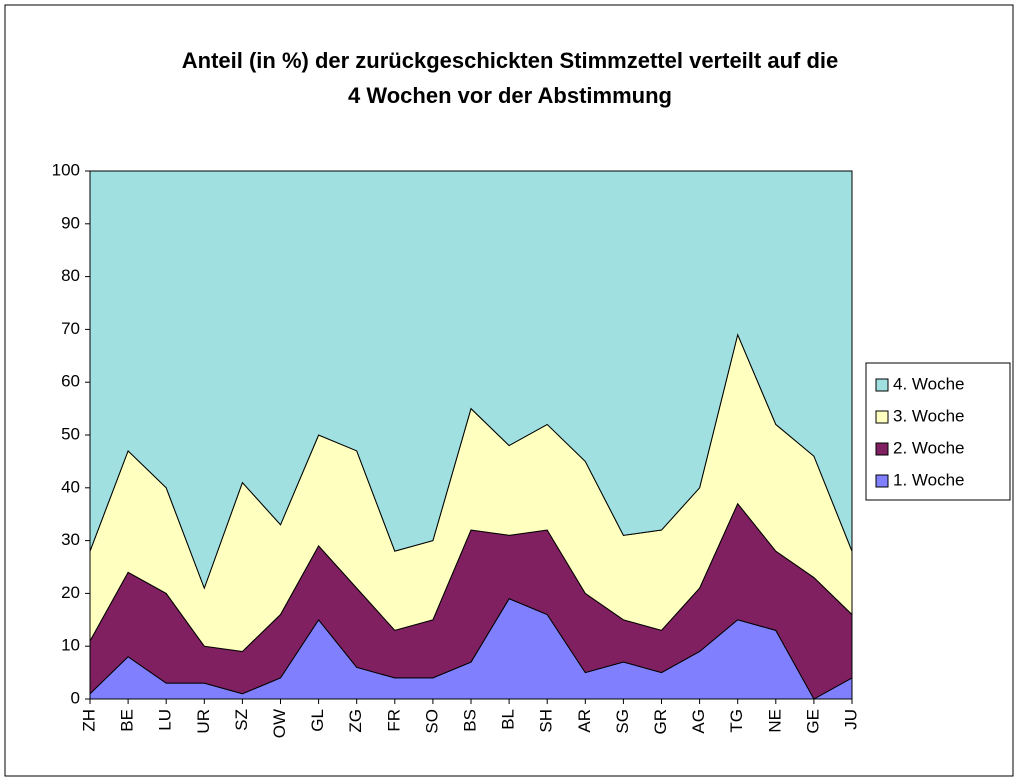  Describe the element at coordinates (698, 721) in the screenshot. I see `x-tick-label: AG` at that location.